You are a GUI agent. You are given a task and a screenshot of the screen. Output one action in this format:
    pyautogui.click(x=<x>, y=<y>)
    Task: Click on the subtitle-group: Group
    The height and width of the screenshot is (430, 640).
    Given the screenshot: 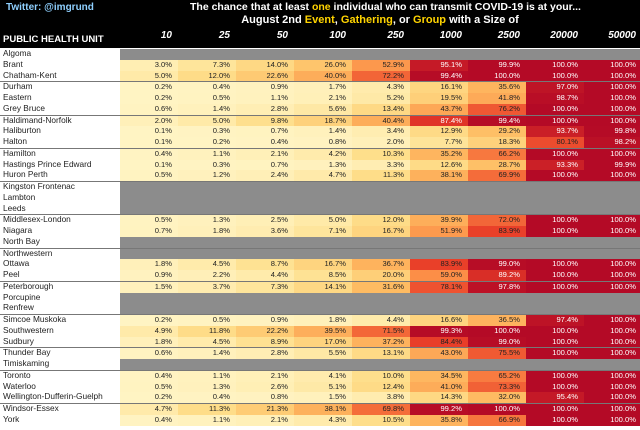 What is the action you would take?
    pyautogui.click(x=430, y=20)
    